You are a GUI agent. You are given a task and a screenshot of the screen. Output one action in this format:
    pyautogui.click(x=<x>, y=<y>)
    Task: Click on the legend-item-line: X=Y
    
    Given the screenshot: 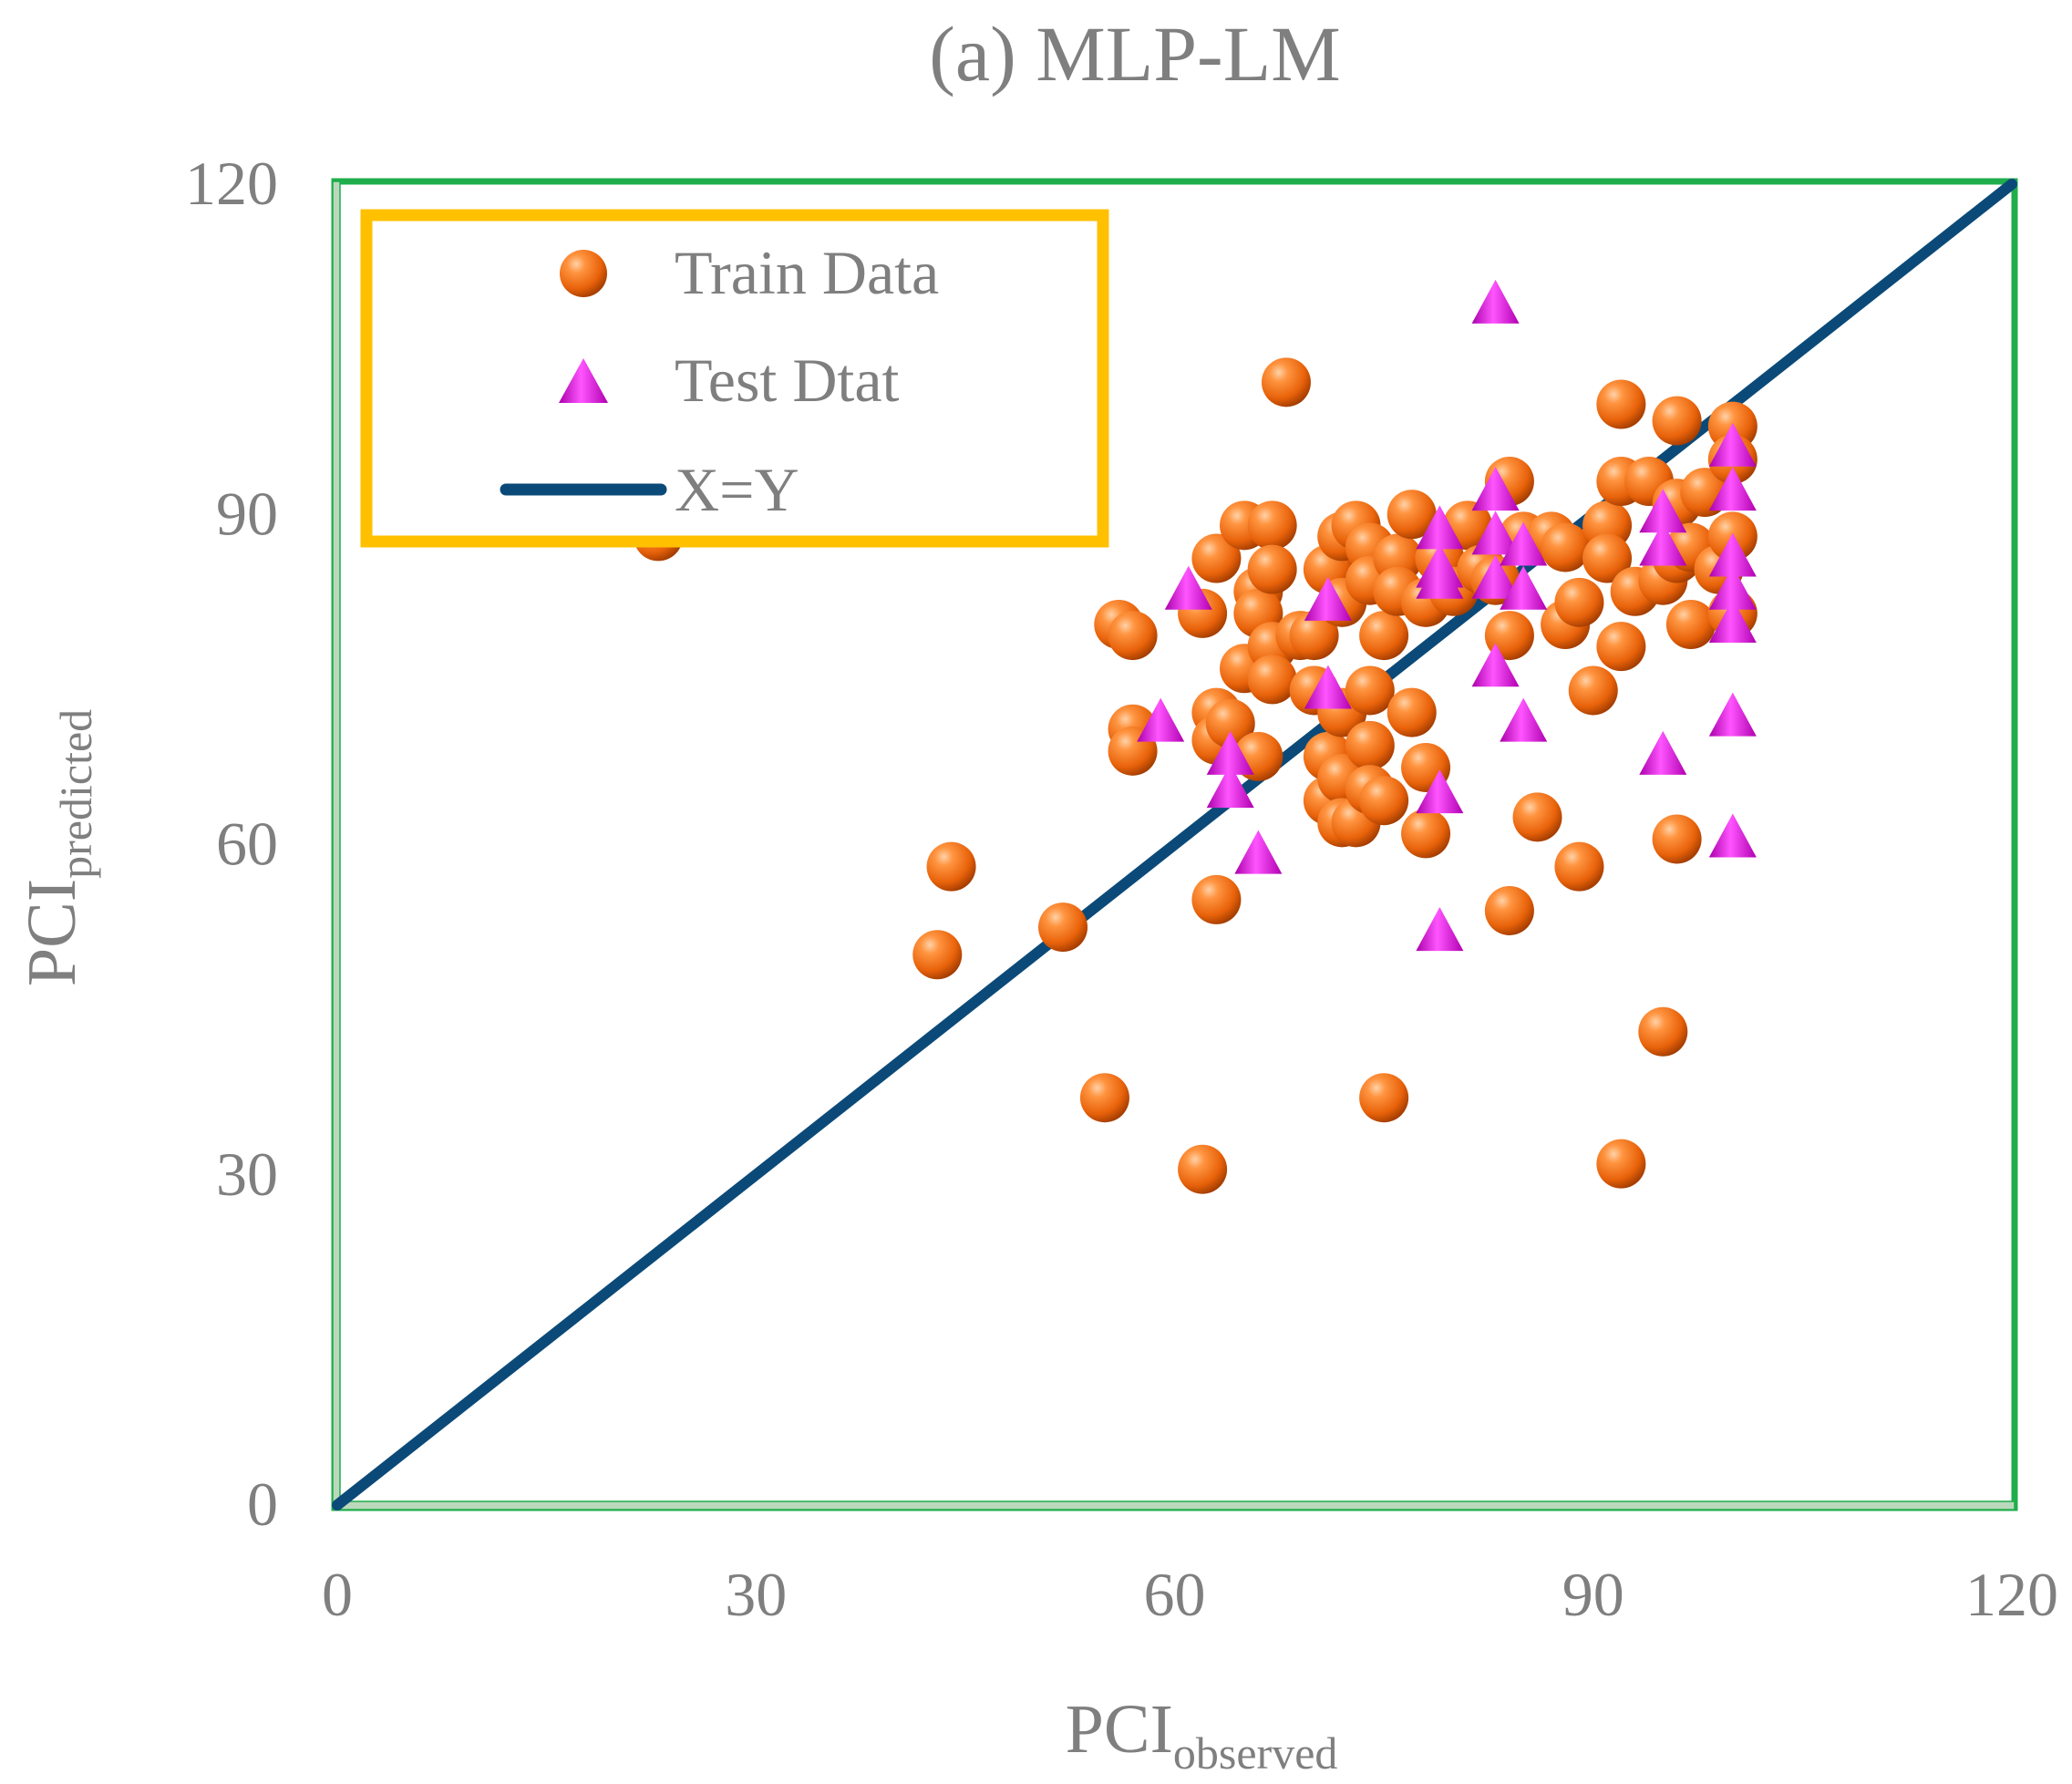 What is the action you would take?
    pyautogui.click(x=649, y=489)
    